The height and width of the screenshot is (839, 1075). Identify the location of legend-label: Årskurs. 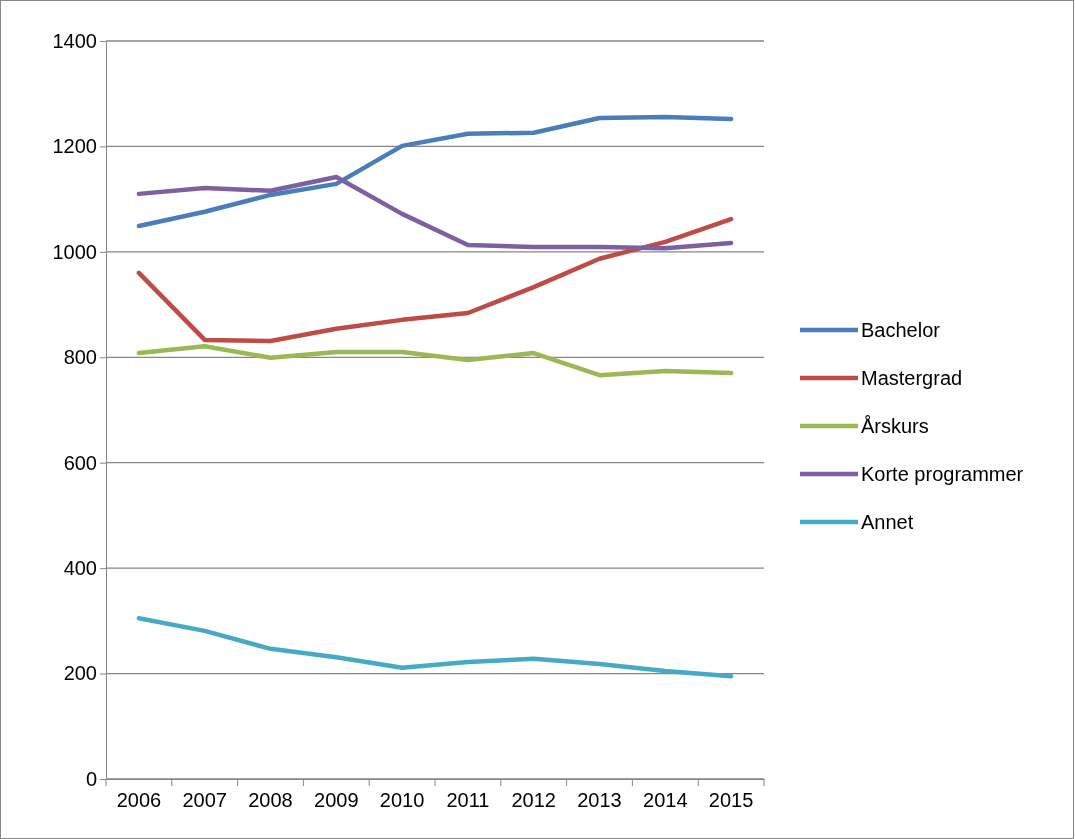
(895, 426).